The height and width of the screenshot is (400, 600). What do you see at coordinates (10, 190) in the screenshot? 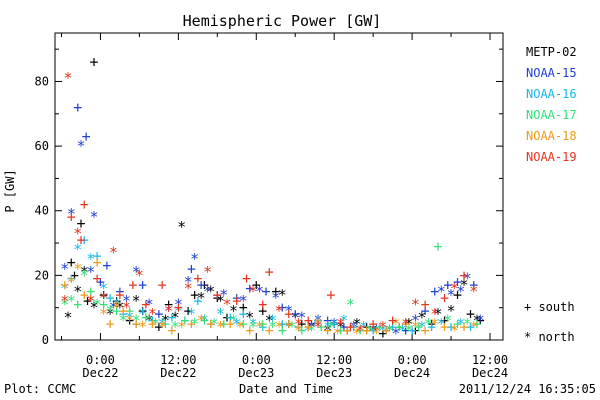
I see `y-axis-label: P [GW]` at bounding box center [10, 190].